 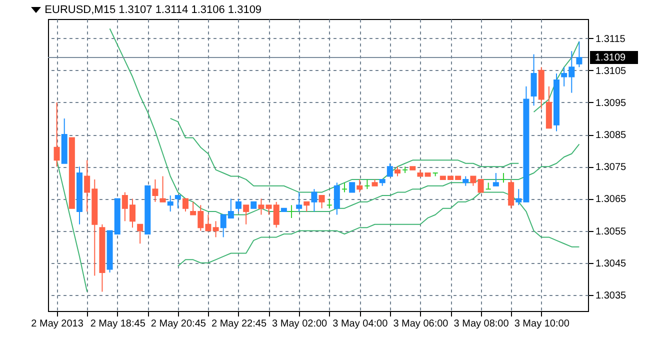 I want to click on y-tick-label: 1.3065, so click(x=611, y=200).